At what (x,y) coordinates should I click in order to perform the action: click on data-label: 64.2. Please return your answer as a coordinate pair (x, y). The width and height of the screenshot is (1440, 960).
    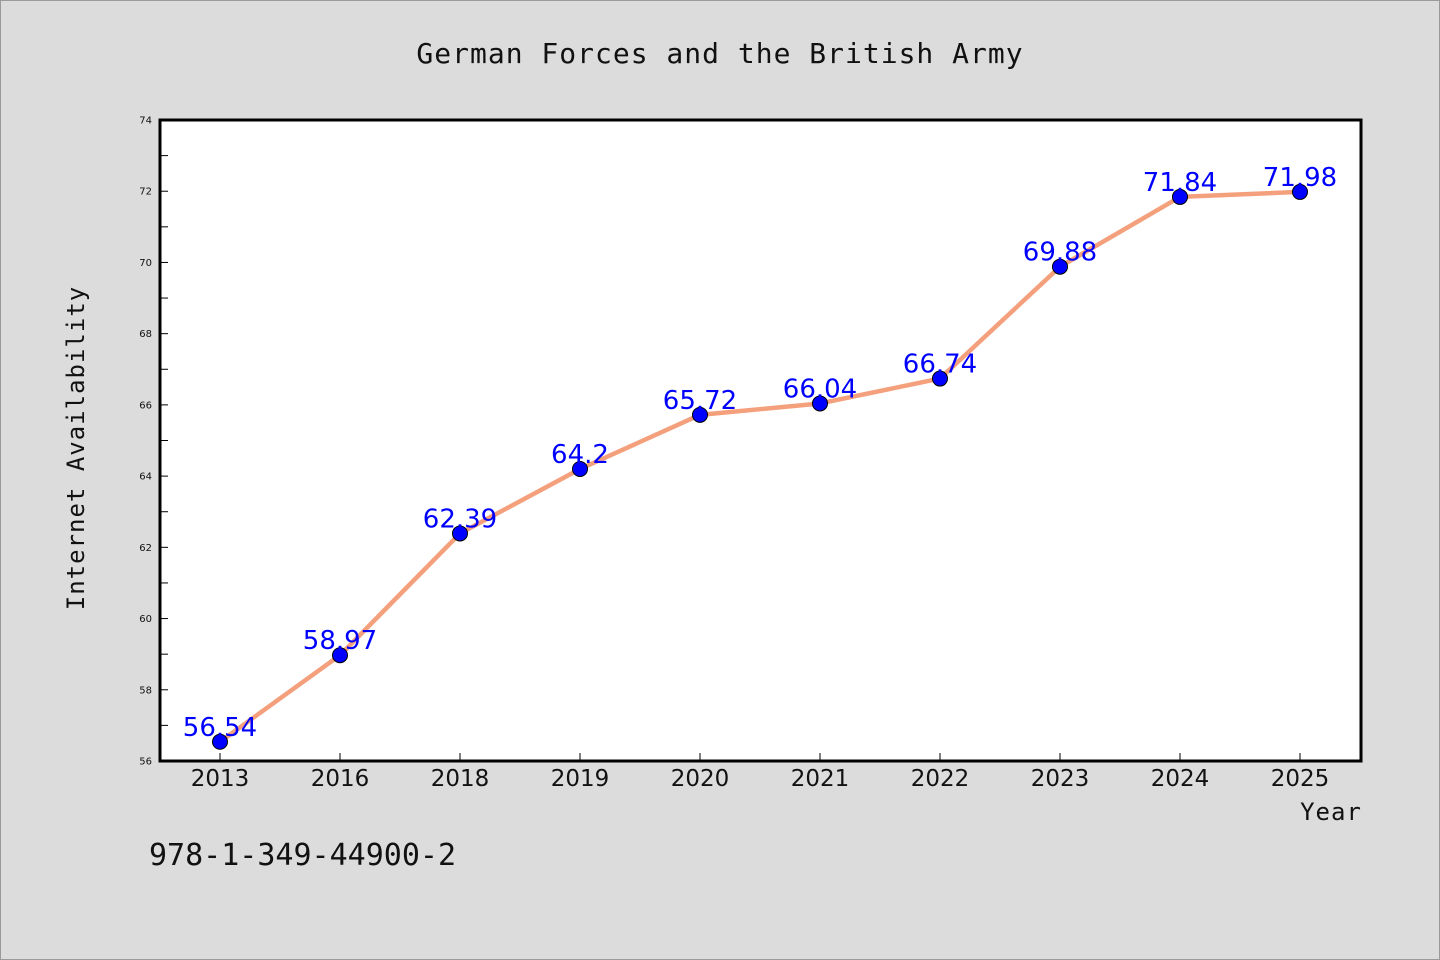
    Looking at the image, I should click on (580, 455).